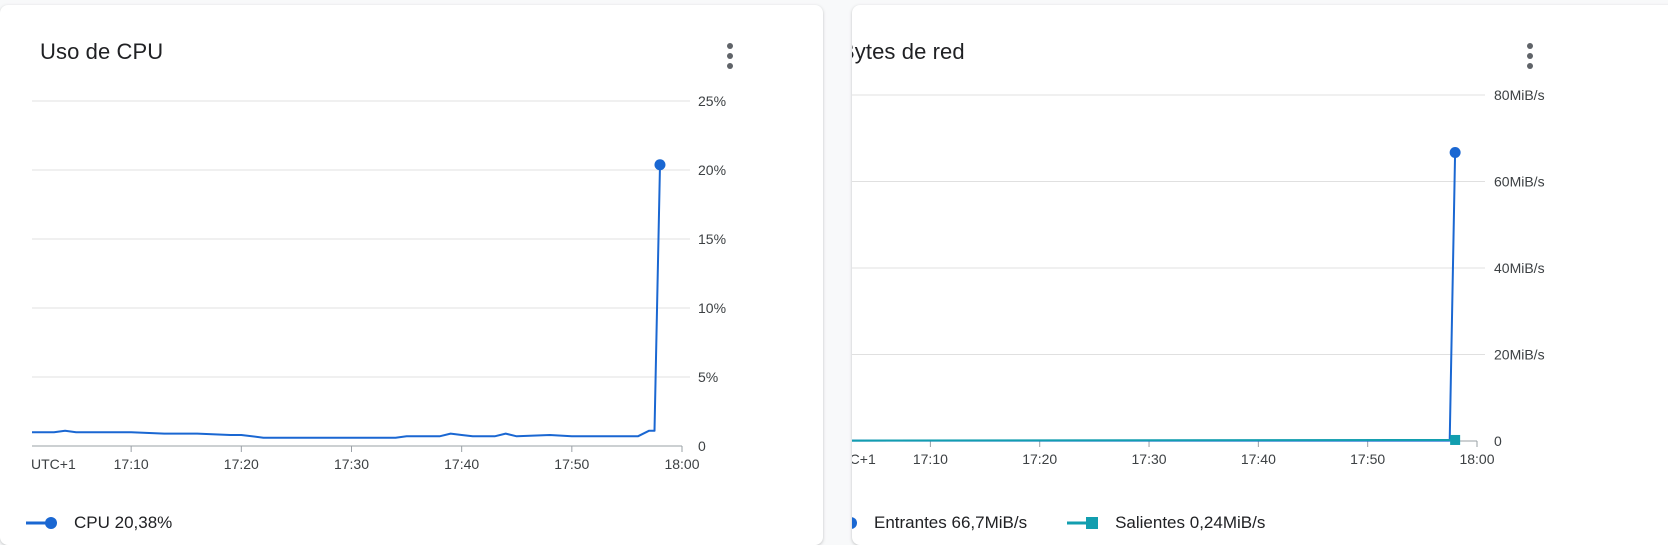  I want to click on y-tick-label: 25%, so click(712, 101).